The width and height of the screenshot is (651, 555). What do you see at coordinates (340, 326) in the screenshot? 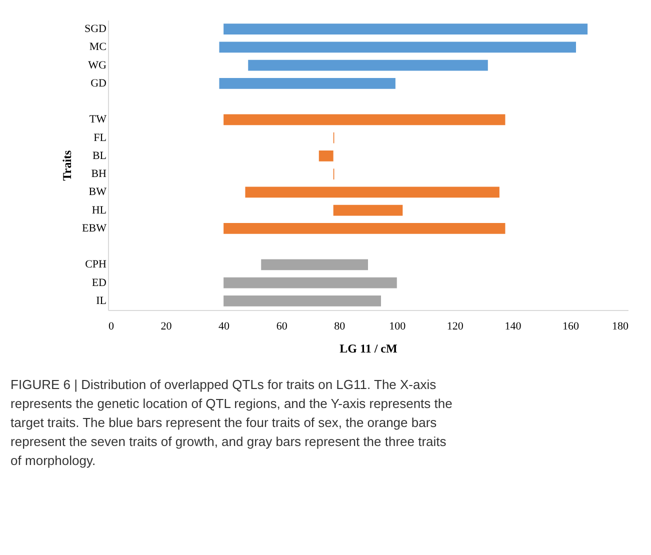
I see `x-tick-label: 80` at bounding box center [340, 326].